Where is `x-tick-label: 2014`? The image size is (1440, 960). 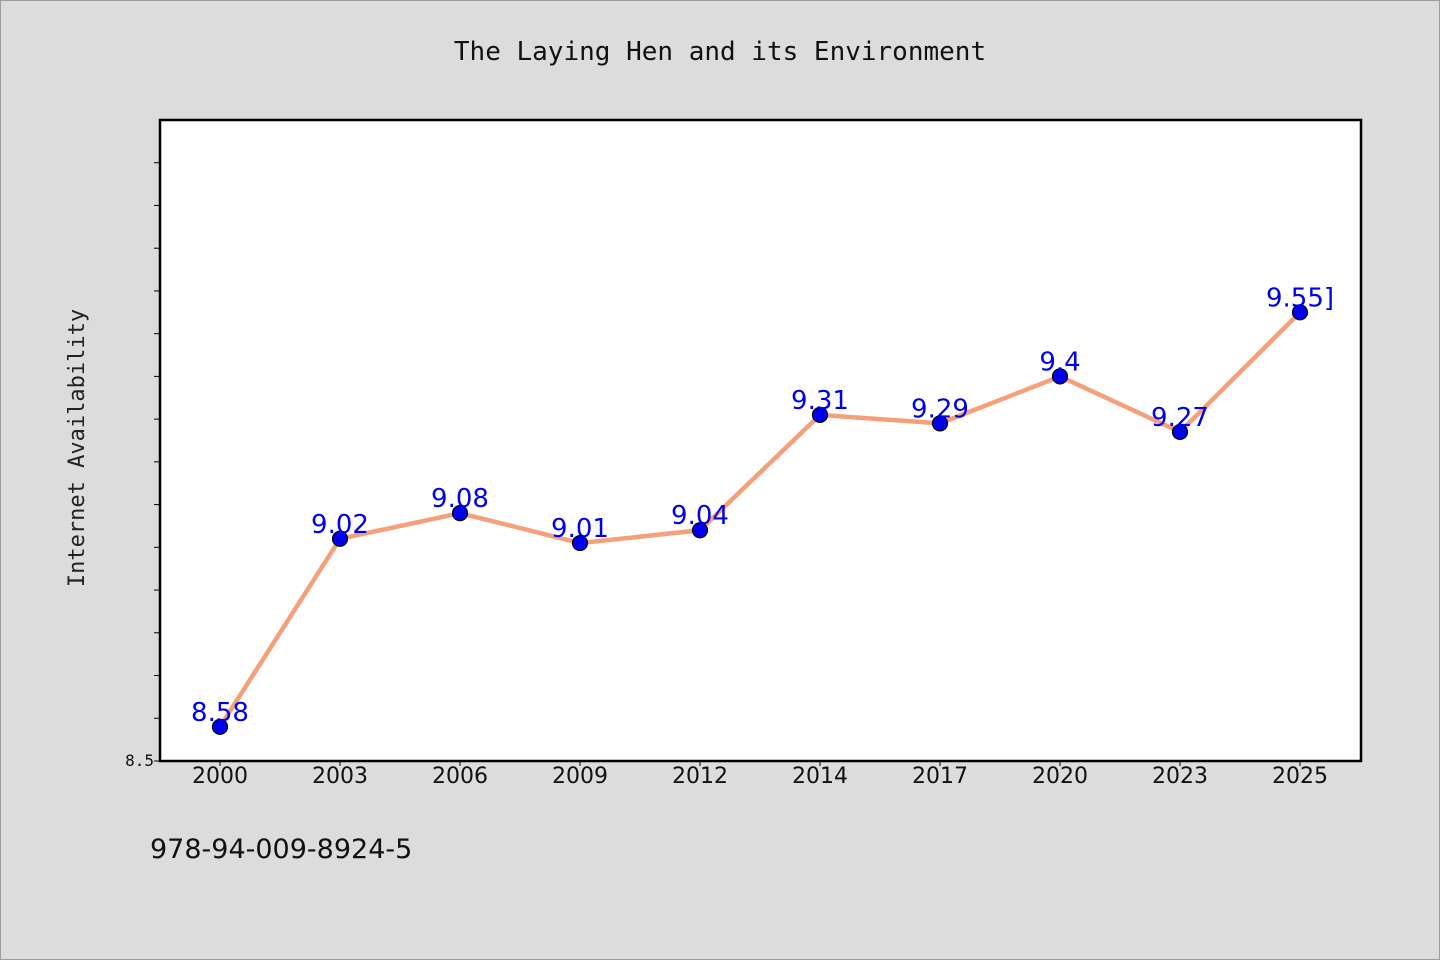 x-tick-label: 2014 is located at coordinates (820, 776).